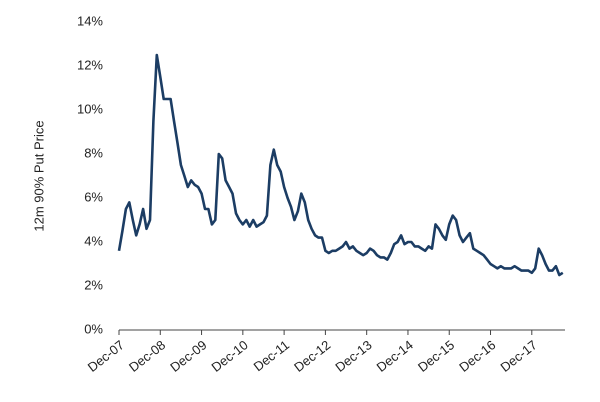 Image resolution: width=600 pixels, height=402 pixels. What do you see at coordinates (93, 284) in the screenshot?
I see `y-tick-label: 2%` at bounding box center [93, 284].